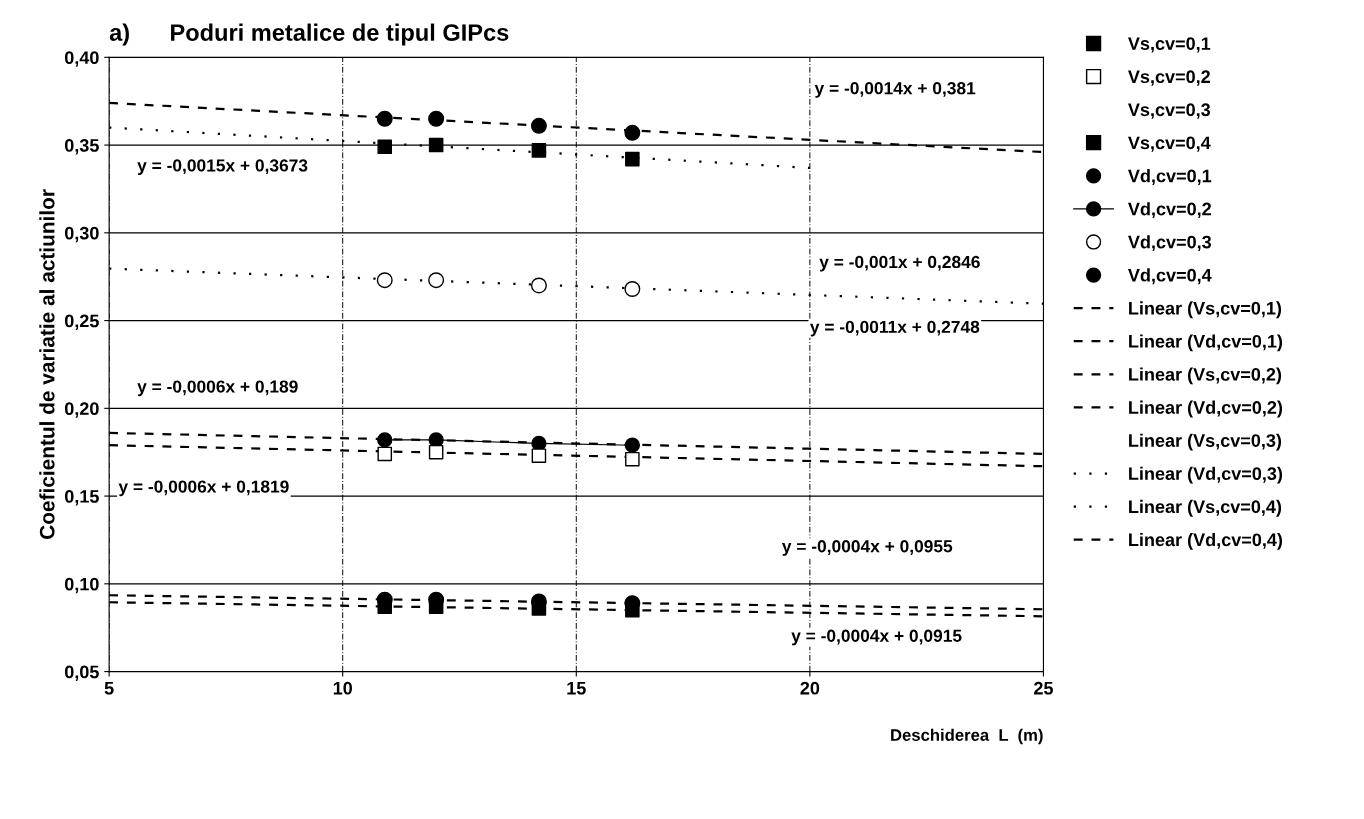 The width and height of the screenshot is (1364, 819). Describe the element at coordinates (810, 688) in the screenshot. I see `x-tick-label: 20` at that location.